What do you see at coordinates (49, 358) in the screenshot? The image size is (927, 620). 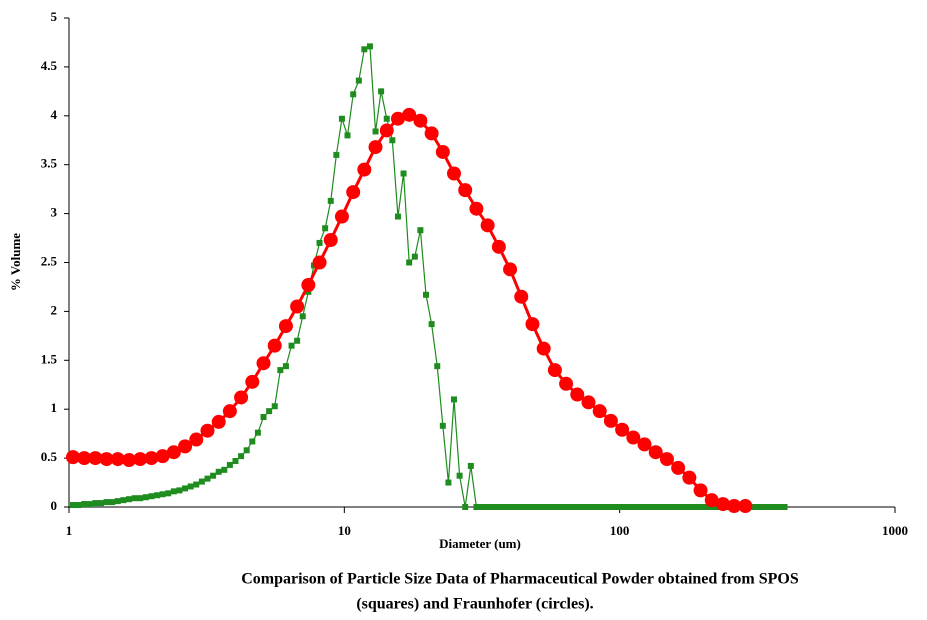 I see `y-tick-label: 1.5` at bounding box center [49, 358].